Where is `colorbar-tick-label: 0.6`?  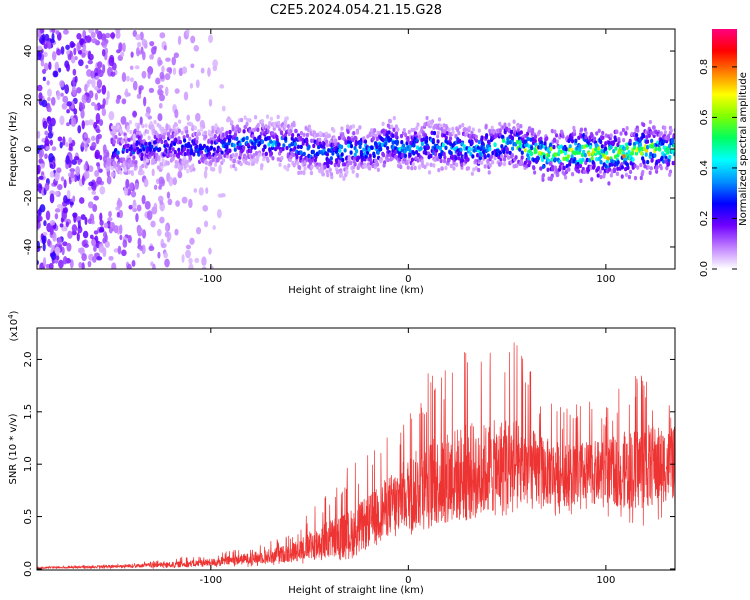
colorbar-tick-label: 0.6 is located at coordinates (704, 117).